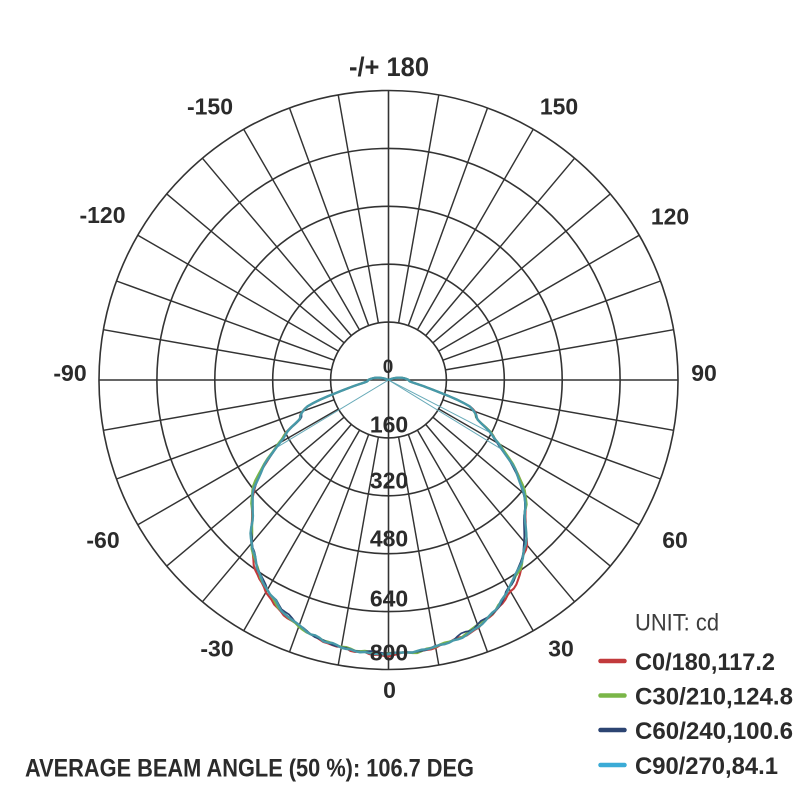 The height and width of the screenshot is (800, 800). Describe the element at coordinates (69, 373) in the screenshot. I see `svg-text: -90` at that location.